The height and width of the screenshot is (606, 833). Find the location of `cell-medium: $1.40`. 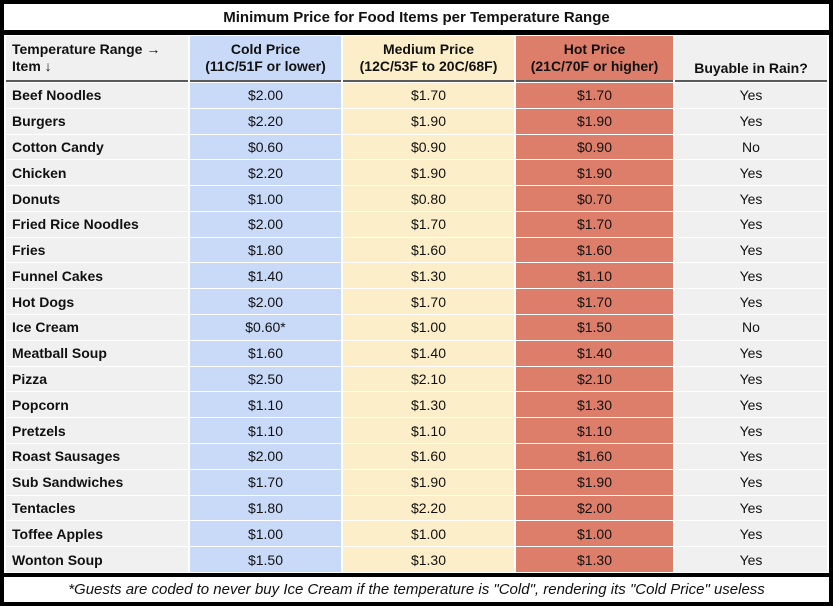

cell-medium: $1.40 is located at coordinates (428, 353).